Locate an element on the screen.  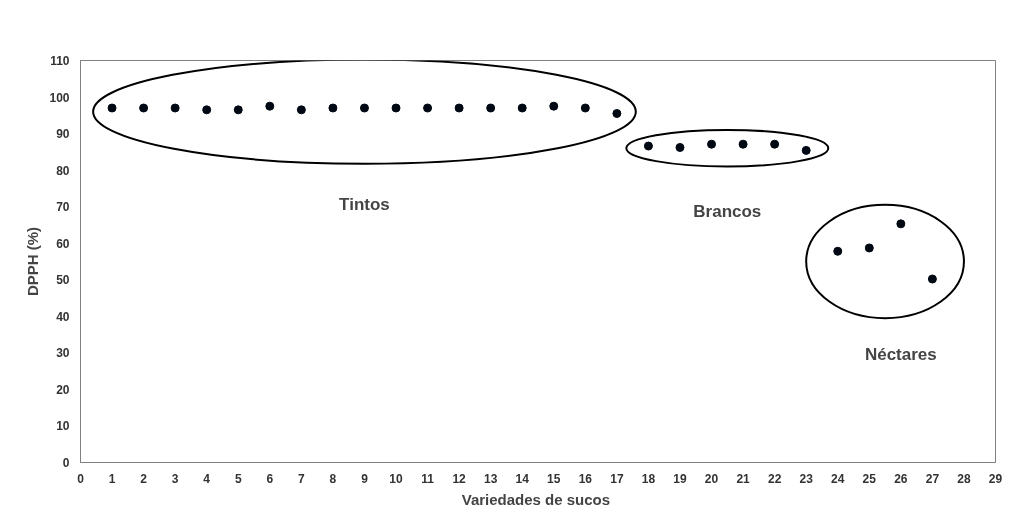
x-tick-label: 27 is located at coordinates (932, 478).